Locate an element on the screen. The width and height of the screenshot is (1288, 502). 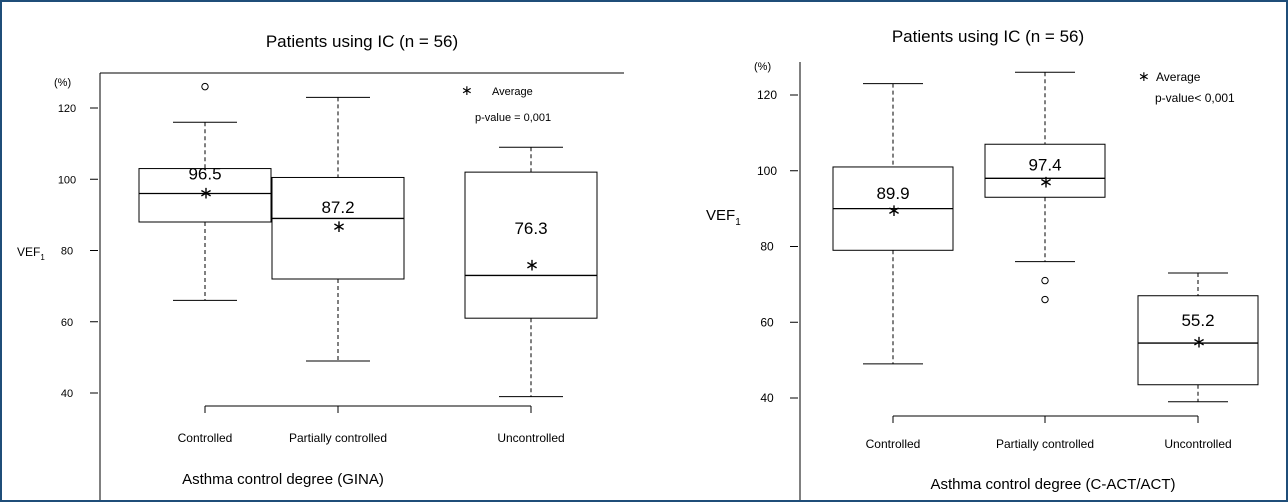
box-2: ∗97.4 is located at coordinates (1045, 187).